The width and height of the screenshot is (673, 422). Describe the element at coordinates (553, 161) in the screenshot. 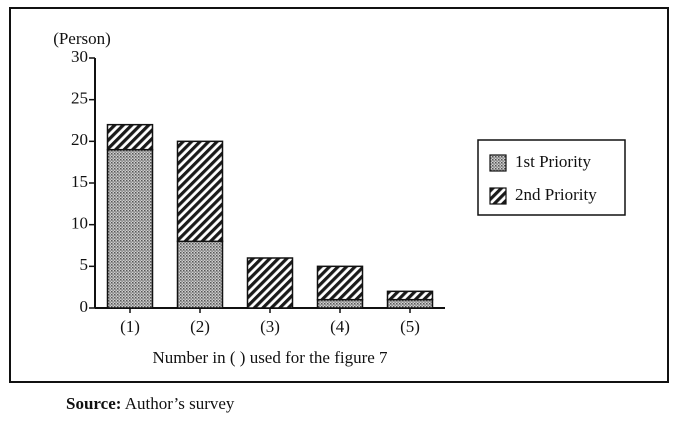

I see `legend-label: 1st Priority` at that location.